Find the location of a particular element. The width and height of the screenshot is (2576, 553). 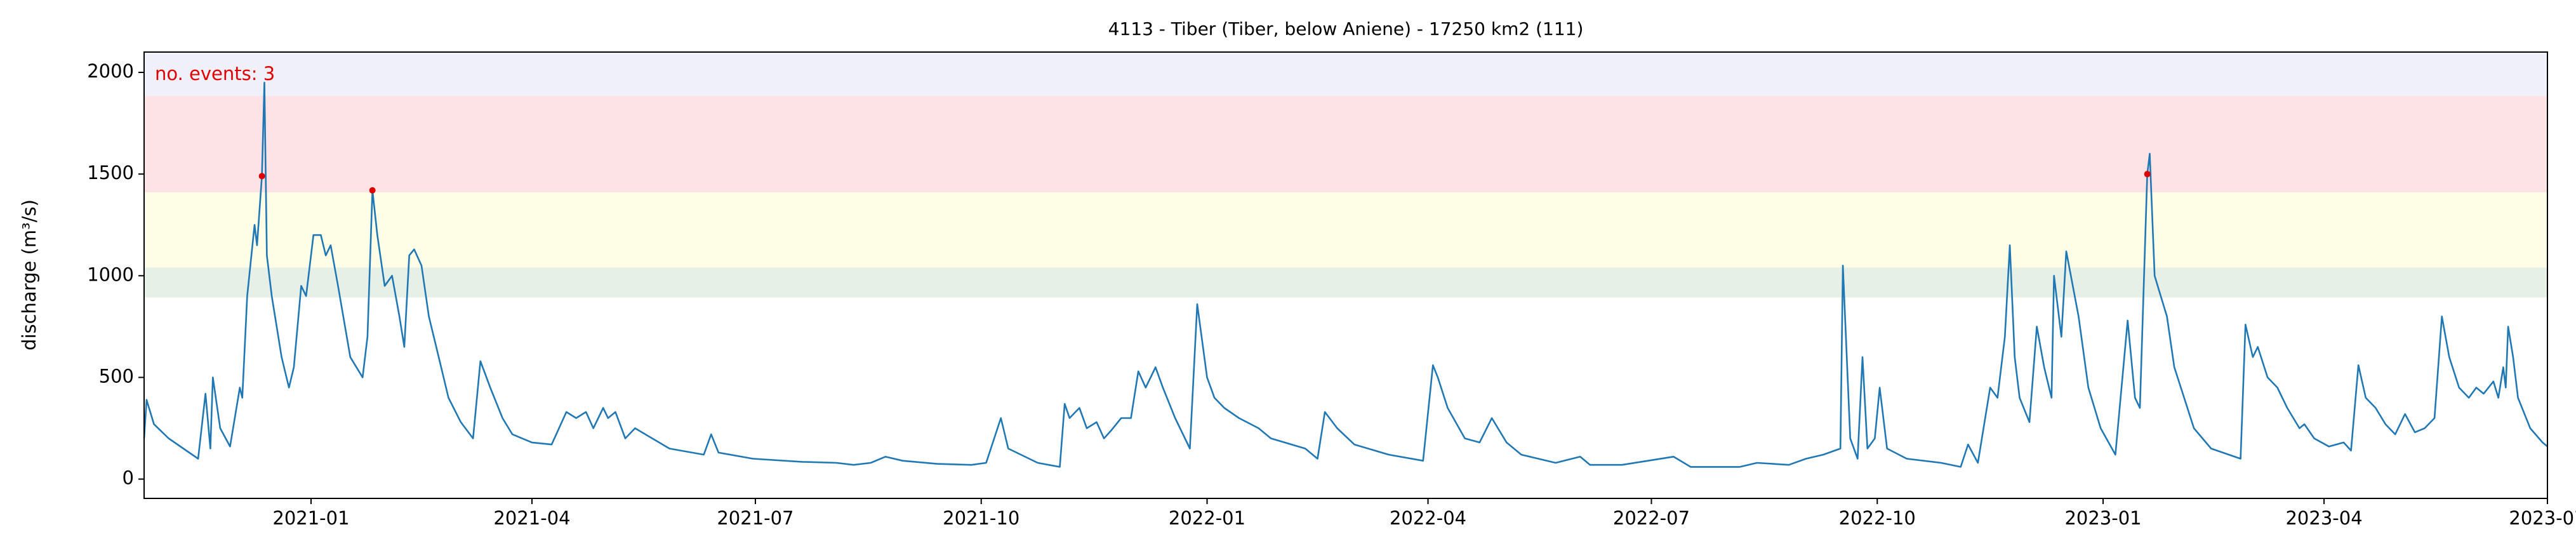

y-tick-label: 1500 is located at coordinates (110, 172).